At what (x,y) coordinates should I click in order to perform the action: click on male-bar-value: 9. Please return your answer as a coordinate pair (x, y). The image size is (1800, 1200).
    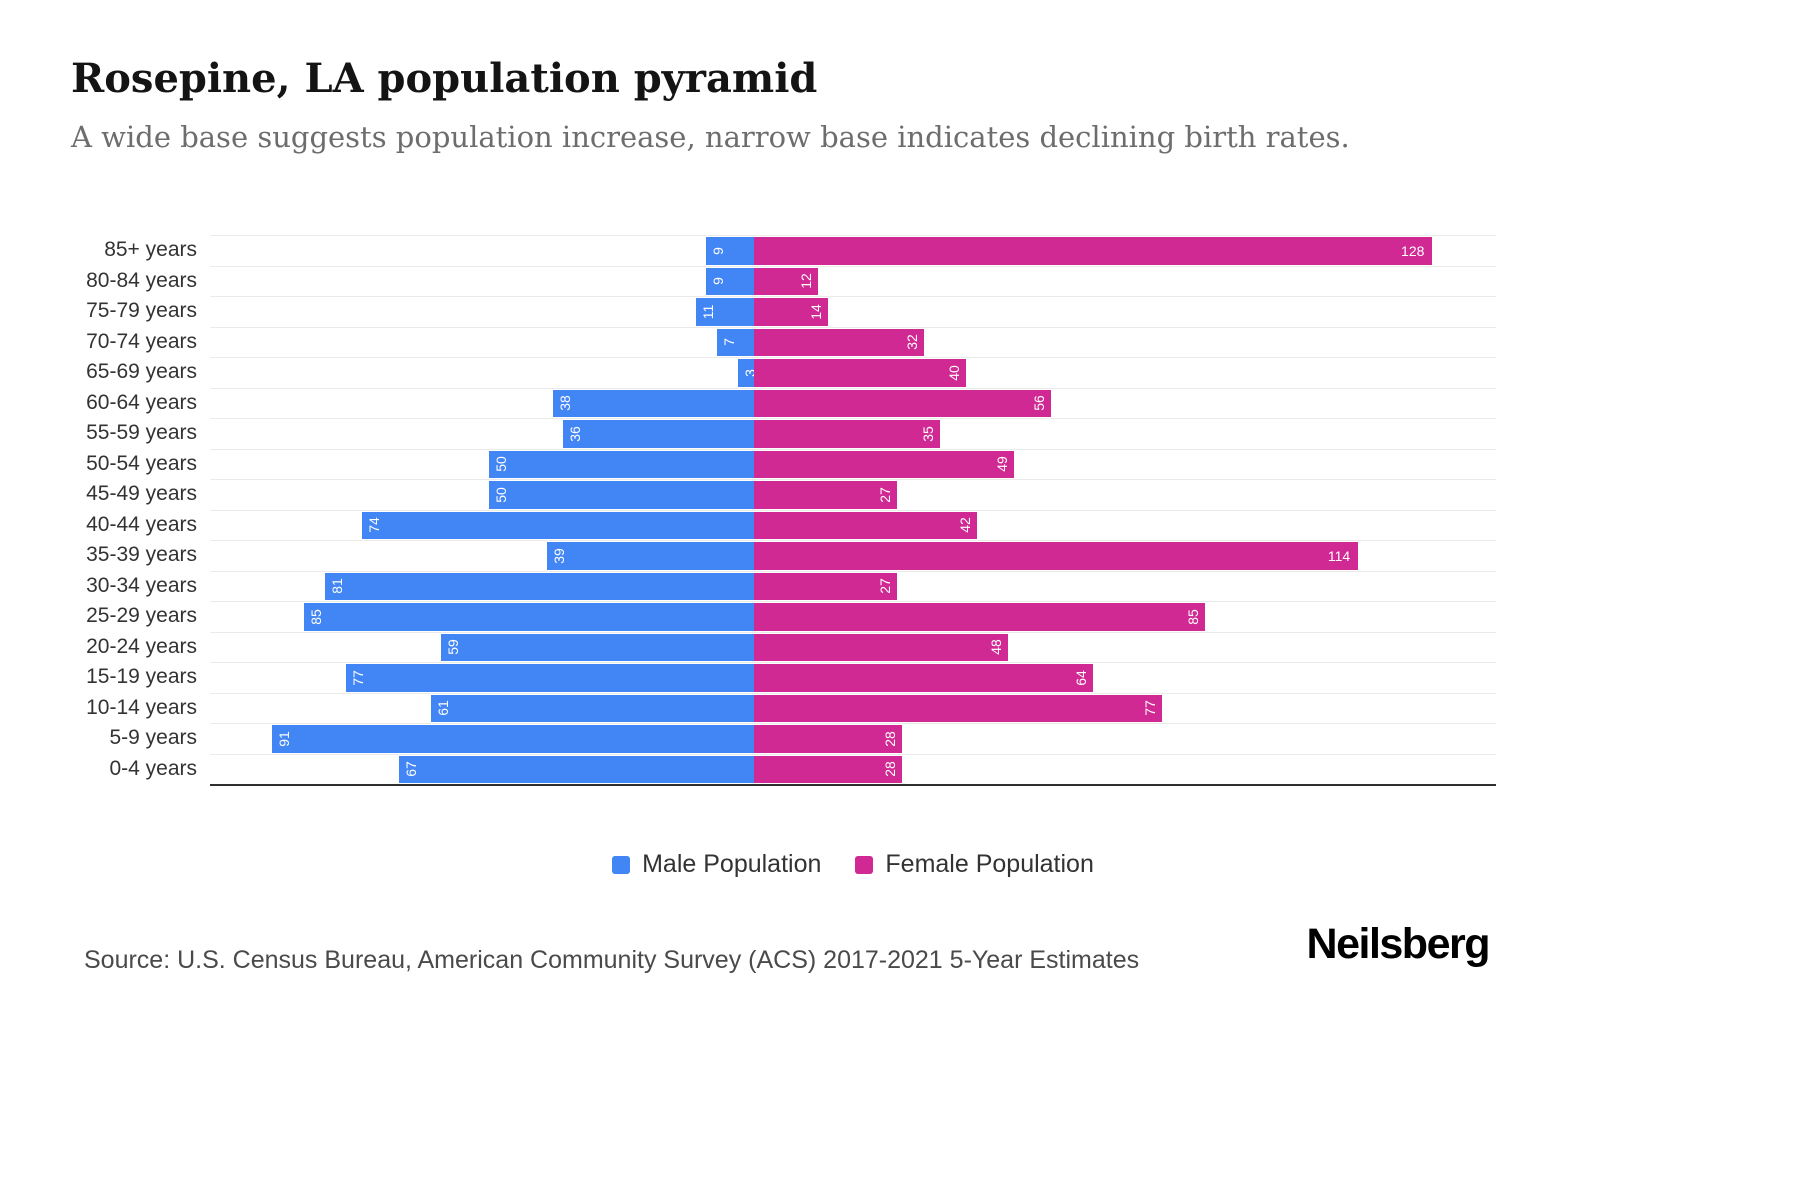
    Looking at the image, I should click on (718, 281).